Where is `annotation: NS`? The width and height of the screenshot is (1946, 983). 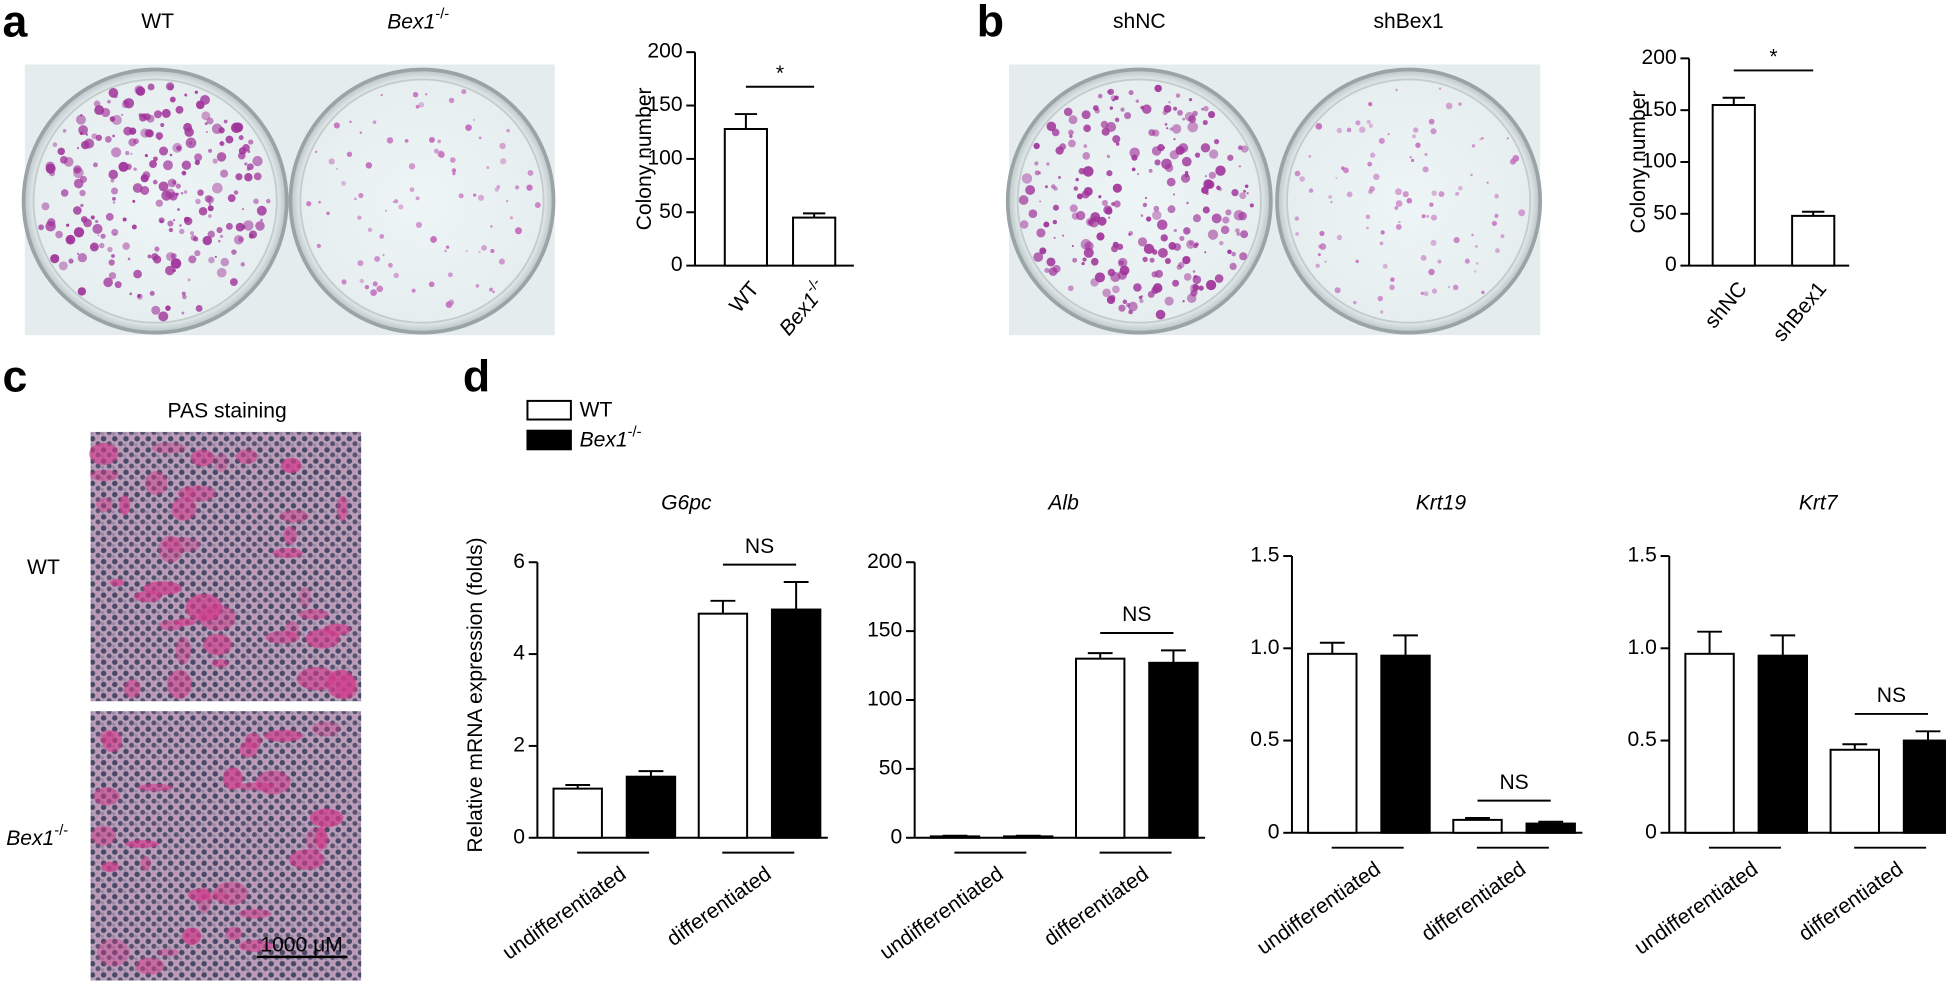 annotation: NS is located at coordinates (1891, 695).